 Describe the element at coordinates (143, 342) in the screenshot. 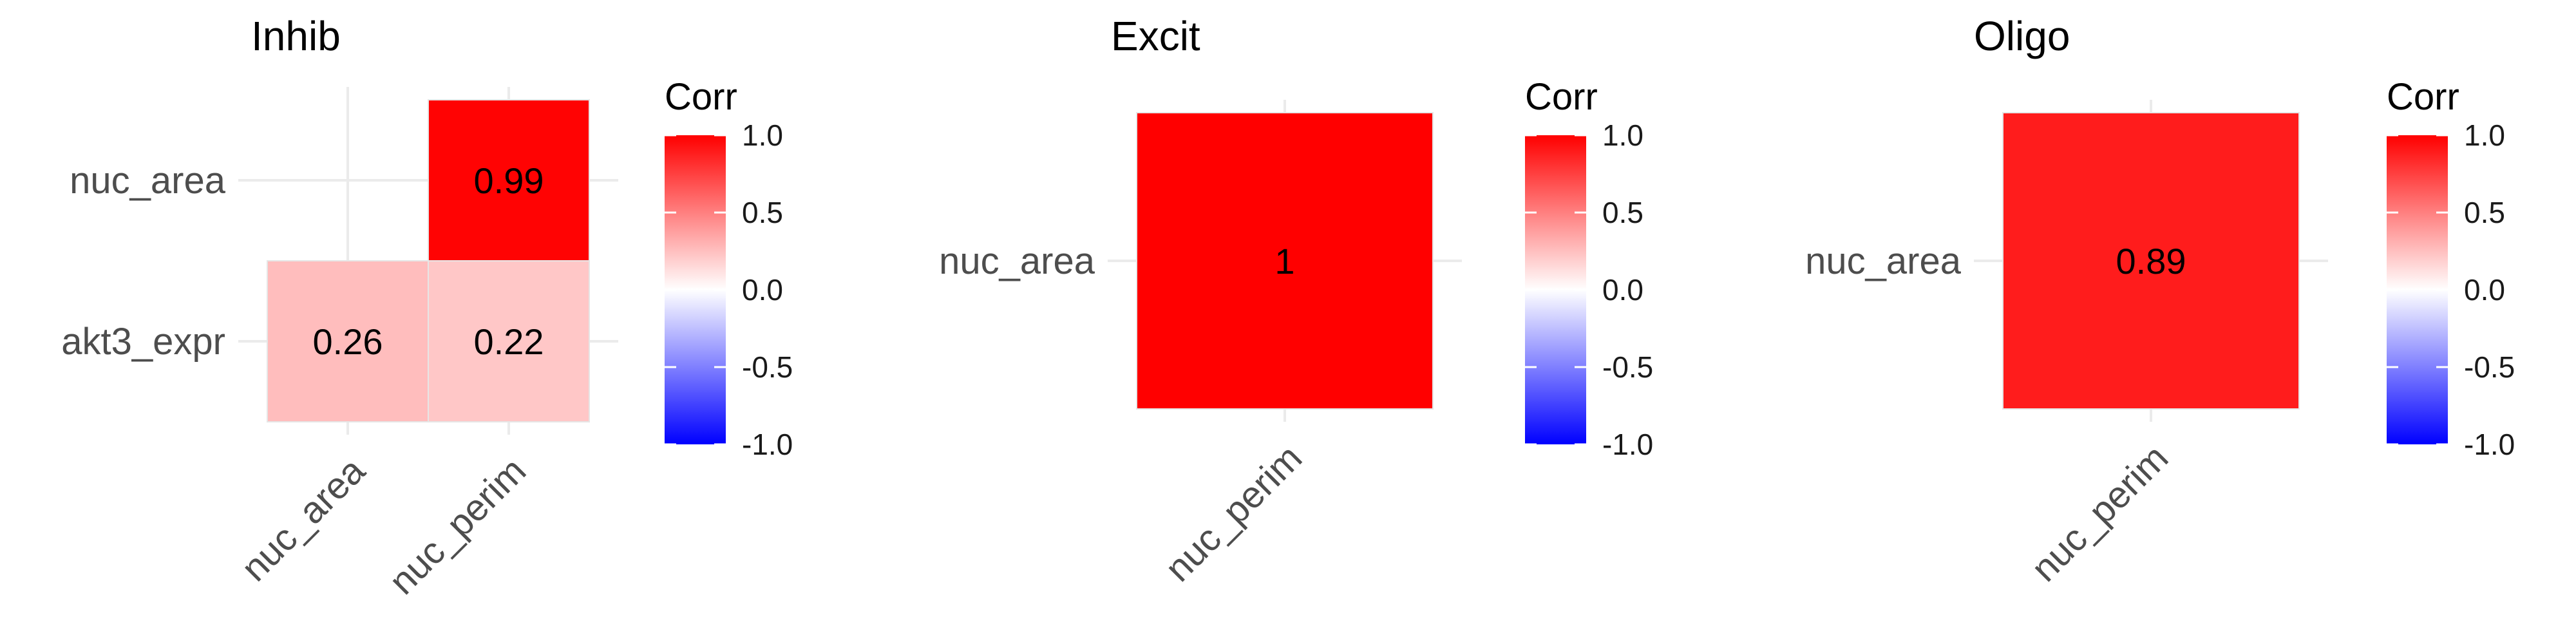

I see `y-tick-label: akt3_expr` at that location.